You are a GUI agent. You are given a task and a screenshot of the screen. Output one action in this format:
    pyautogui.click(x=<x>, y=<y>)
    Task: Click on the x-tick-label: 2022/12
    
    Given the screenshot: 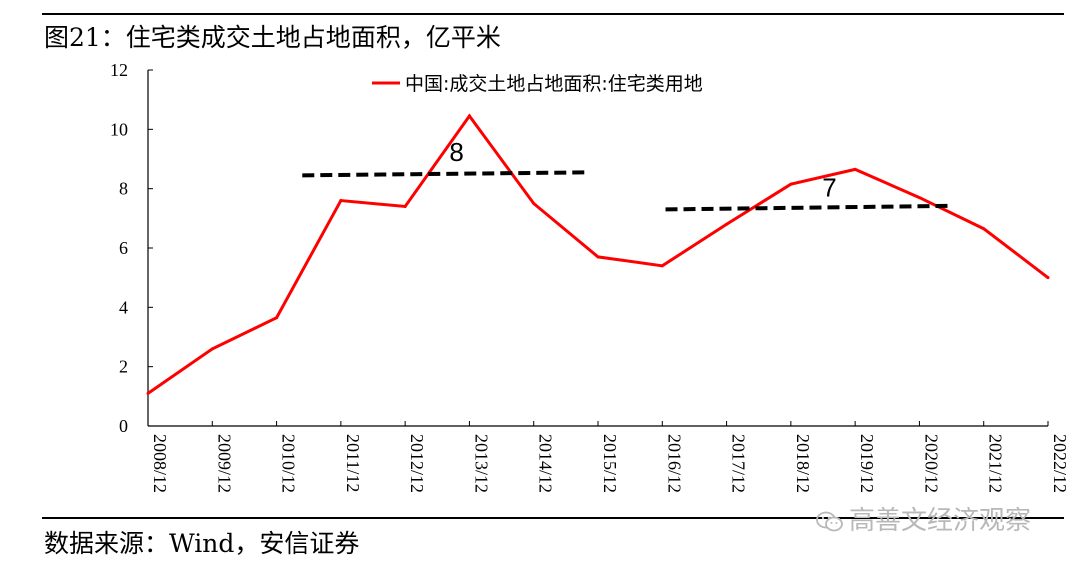 What is the action you would take?
    pyautogui.click(x=1060, y=463)
    